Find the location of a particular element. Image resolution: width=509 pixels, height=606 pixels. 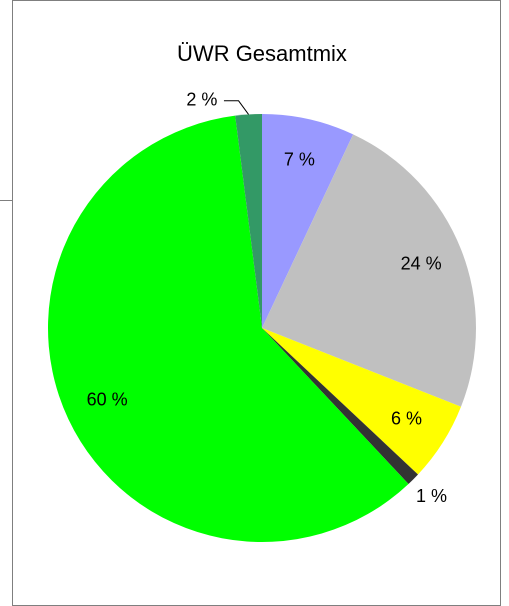

data-label: 7 % is located at coordinates (299, 160).